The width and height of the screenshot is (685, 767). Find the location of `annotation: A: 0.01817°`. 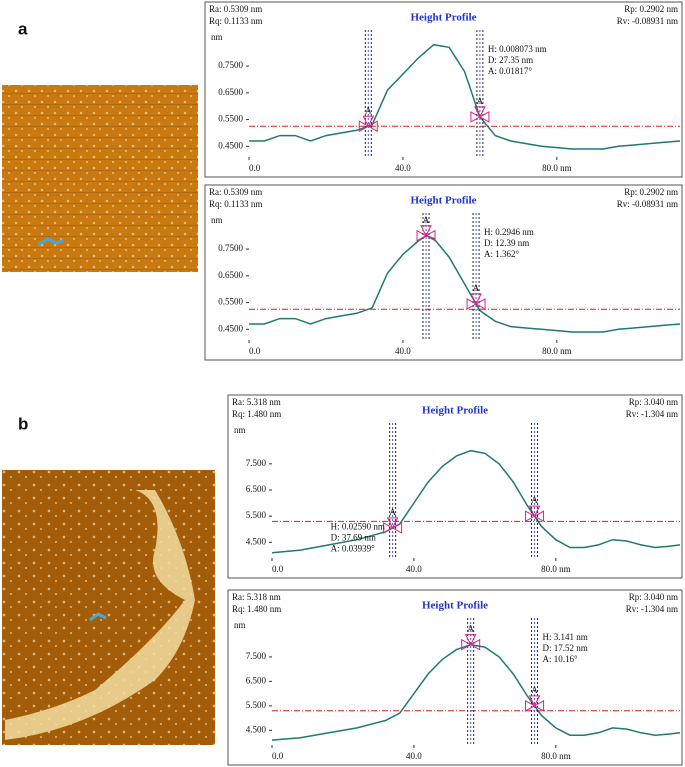

annotation: A: 0.01817° is located at coordinates (510, 71).